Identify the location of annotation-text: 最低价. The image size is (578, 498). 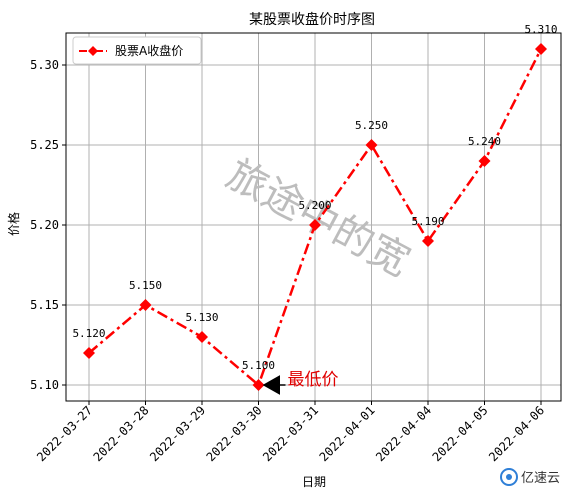
(313, 380).